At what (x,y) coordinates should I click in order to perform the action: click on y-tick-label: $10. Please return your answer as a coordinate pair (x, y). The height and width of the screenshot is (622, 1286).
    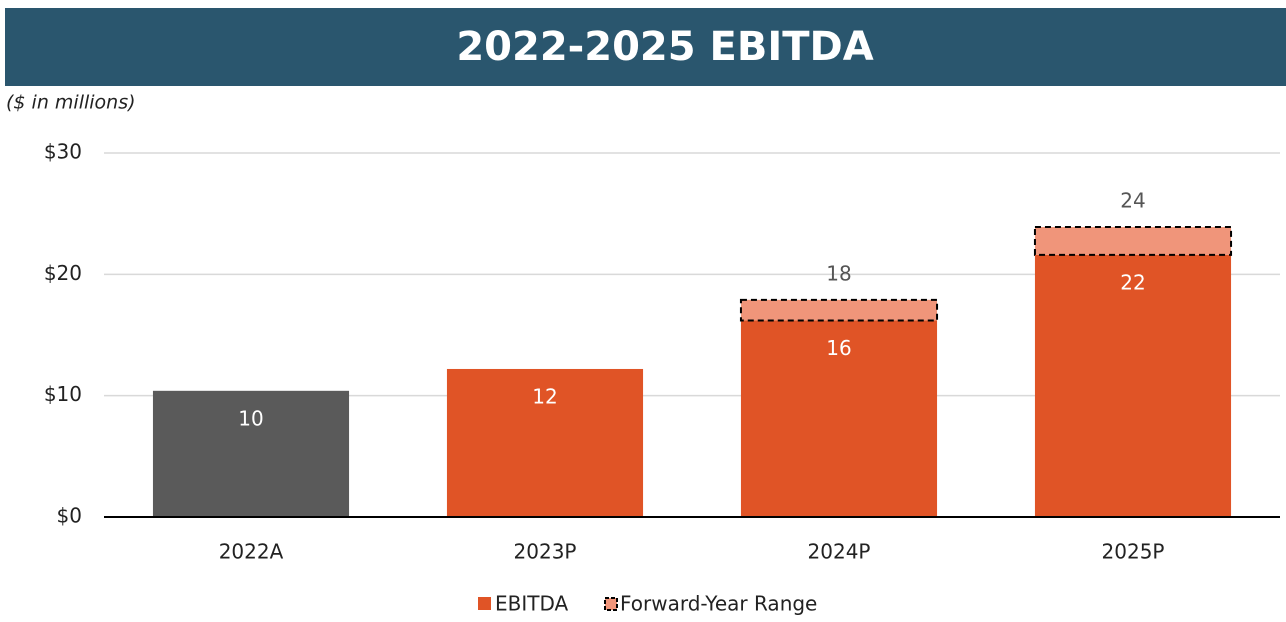
    Looking at the image, I should click on (63, 394).